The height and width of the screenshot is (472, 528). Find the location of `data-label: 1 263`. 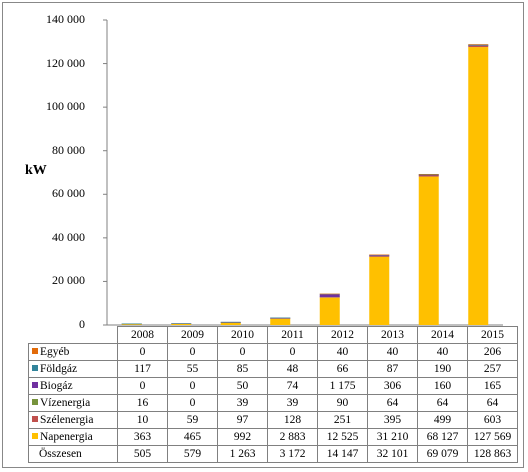

data-label: 1 263 is located at coordinates (242, 454).